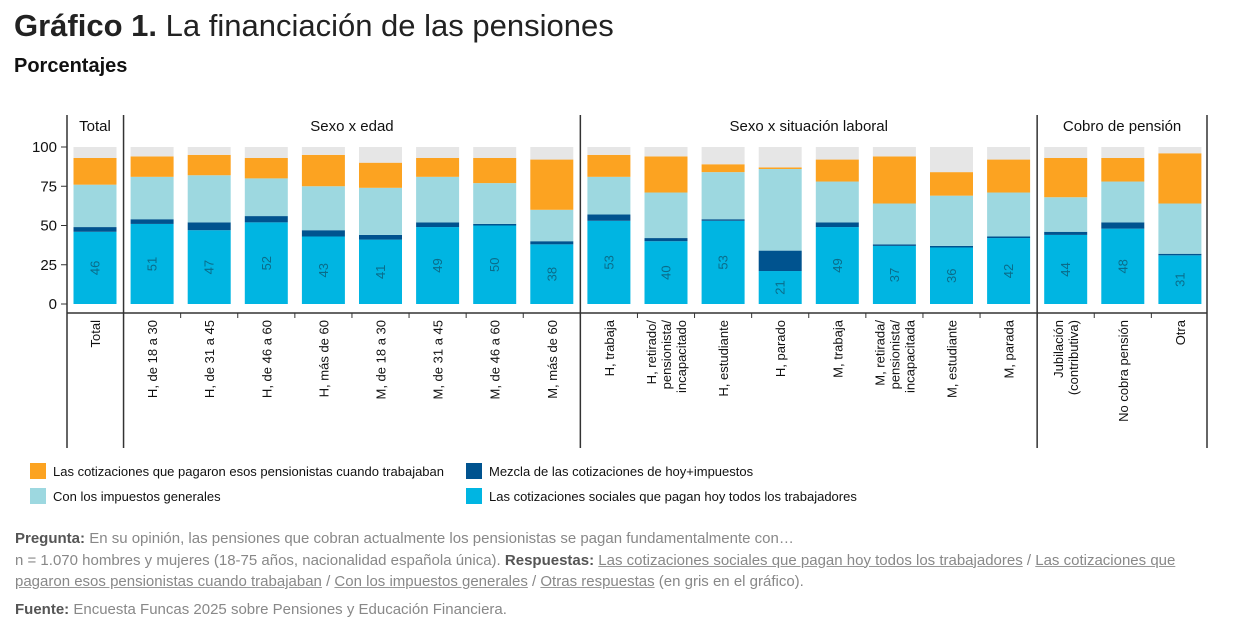  What do you see at coordinates (1180, 332) in the screenshot?
I see `category-label: Otra` at bounding box center [1180, 332].